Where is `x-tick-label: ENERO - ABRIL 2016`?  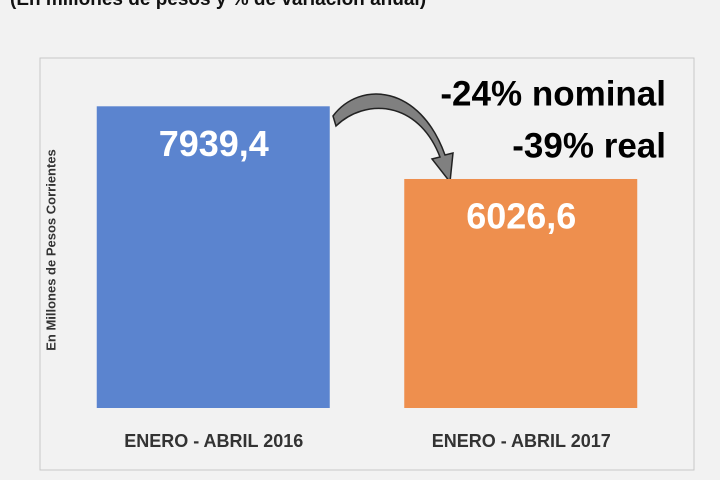
x-tick-label: ENERO - ABRIL 2016 is located at coordinates (213, 441).